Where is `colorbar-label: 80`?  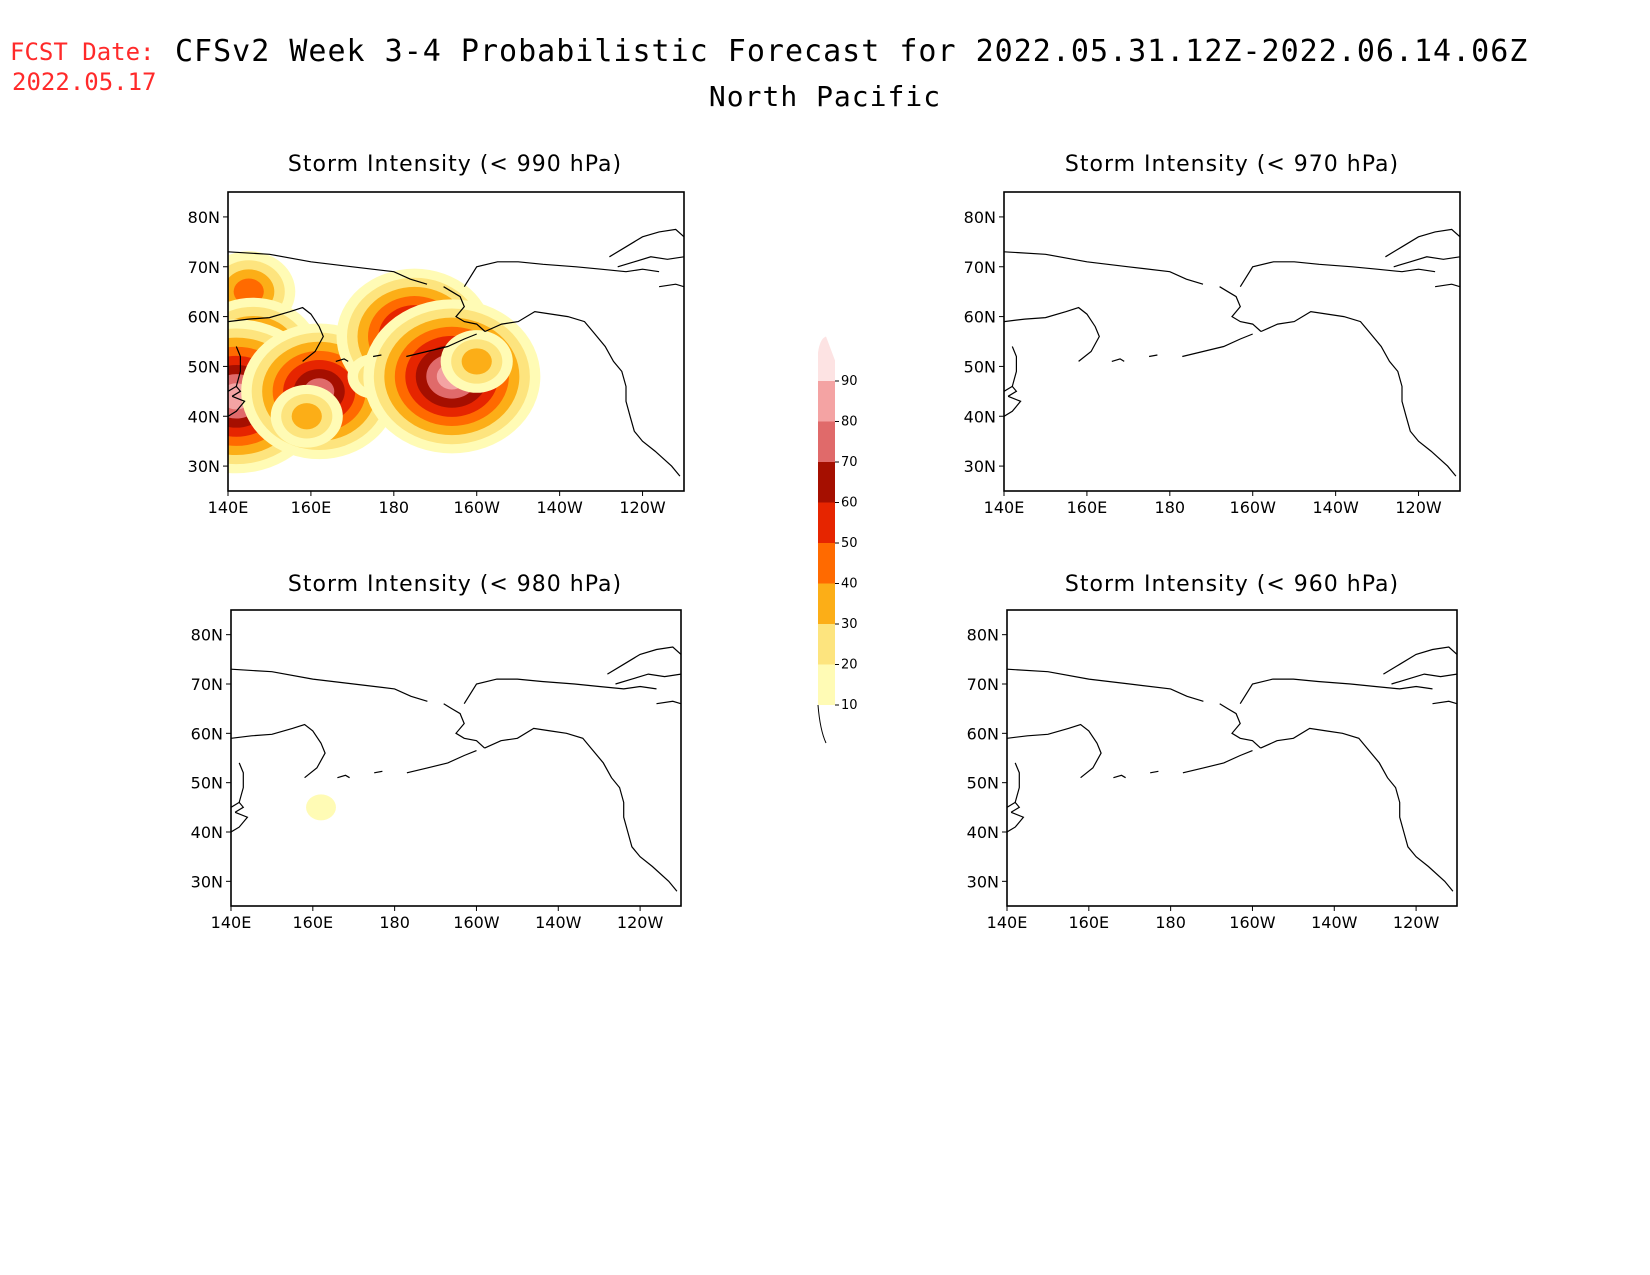
colorbar-label: 80 is located at coordinates (849, 422).